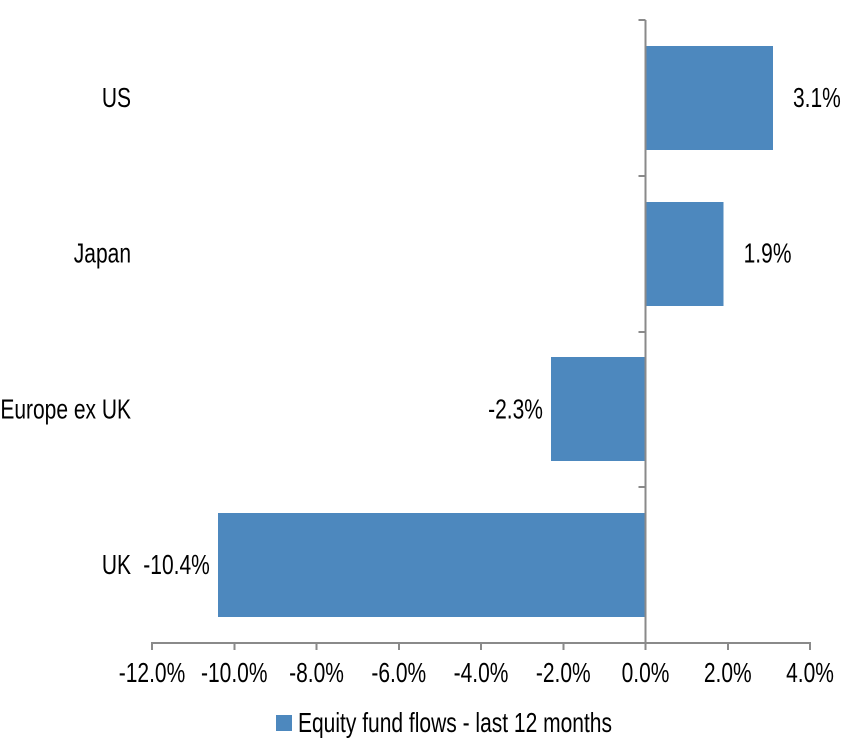 The image size is (852, 747). What do you see at coordinates (152, 673) in the screenshot?
I see `x-tick-label-0: -12.0%` at bounding box center [152, 673].